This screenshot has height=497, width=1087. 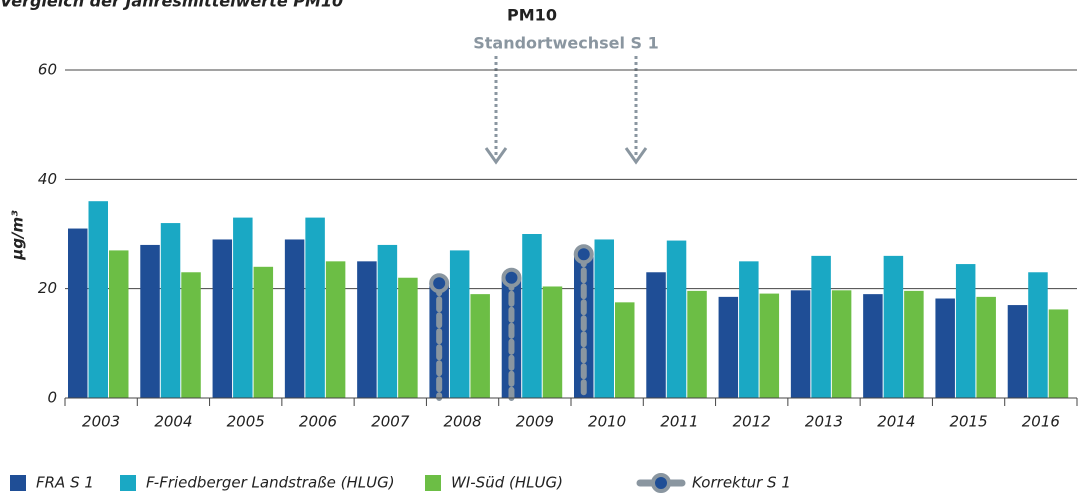 What do you see at coordinates (171, 5) in the screenshot?
I see `chart-title: Vergleich der Jahresmittelwerte PM10` at bounding box center [171, 5].